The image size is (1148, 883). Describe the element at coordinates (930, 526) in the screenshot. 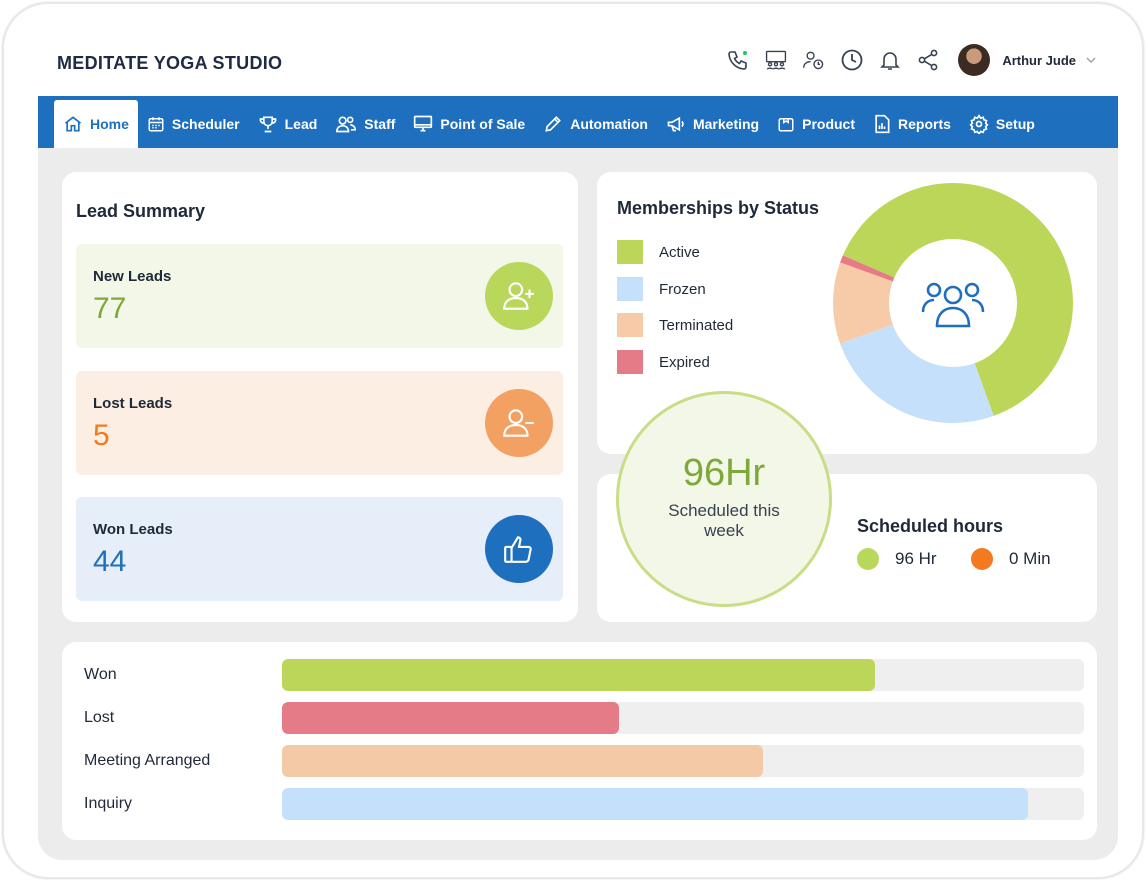

I see `scheduled-hours-title: Scheduled hours` at that location.